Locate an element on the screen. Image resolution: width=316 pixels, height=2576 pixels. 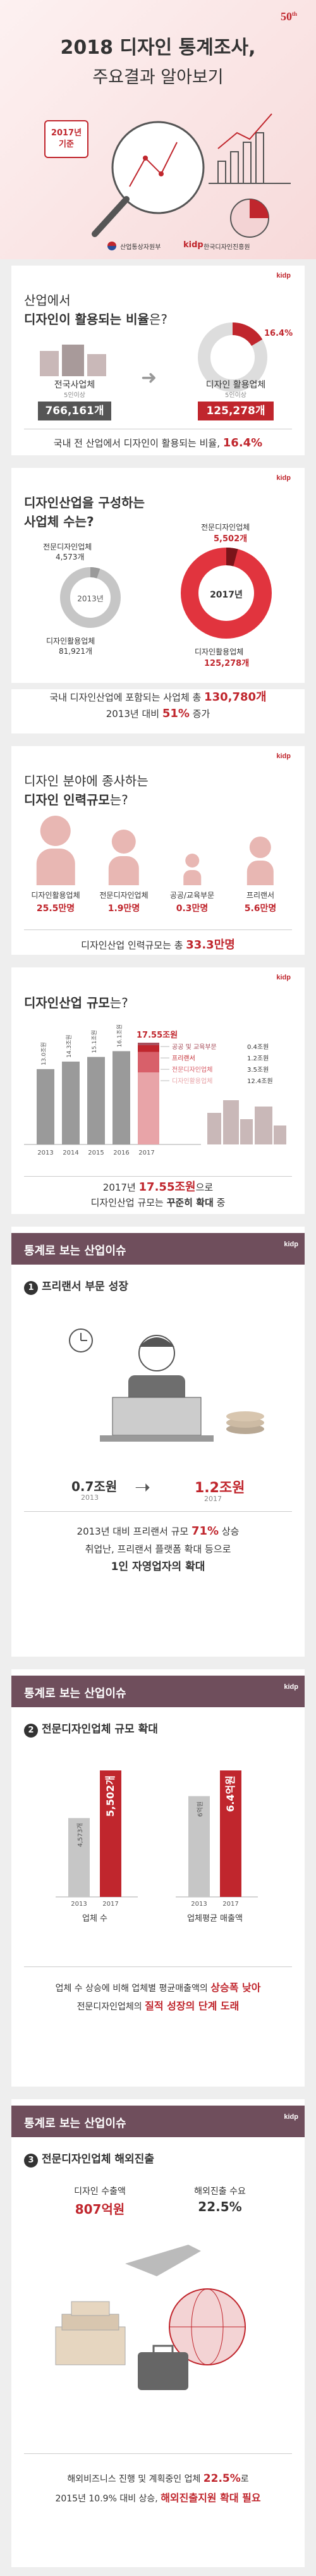
s5-subtitle: 1 프리랜서 부문 성장 is located at coordinates (76, 1286).